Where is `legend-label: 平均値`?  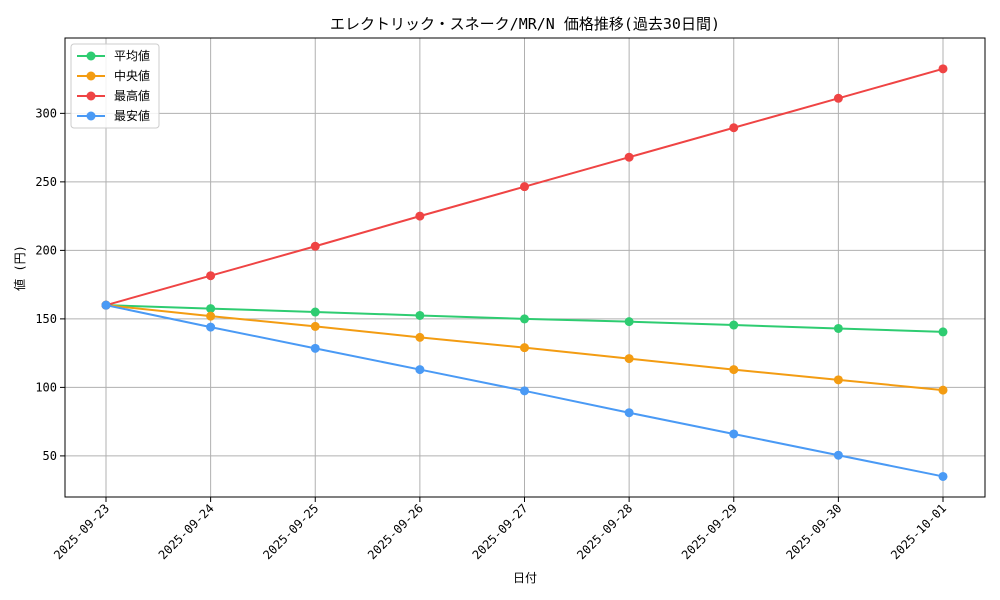 legend-label: 平均値 is located at coordinates (132, 55).